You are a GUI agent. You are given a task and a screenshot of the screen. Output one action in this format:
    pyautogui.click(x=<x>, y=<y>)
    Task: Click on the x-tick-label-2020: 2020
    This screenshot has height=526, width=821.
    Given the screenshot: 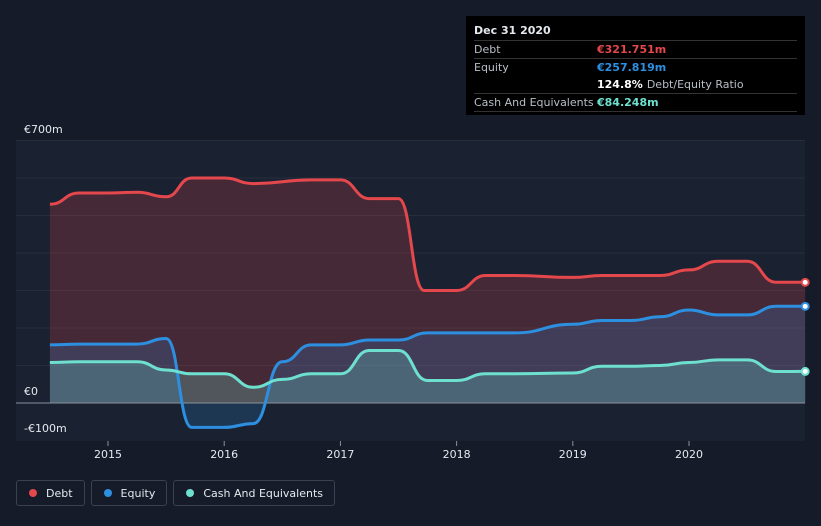 What is the action you would take?
    pyautogui.click(x=689, y=454)
    